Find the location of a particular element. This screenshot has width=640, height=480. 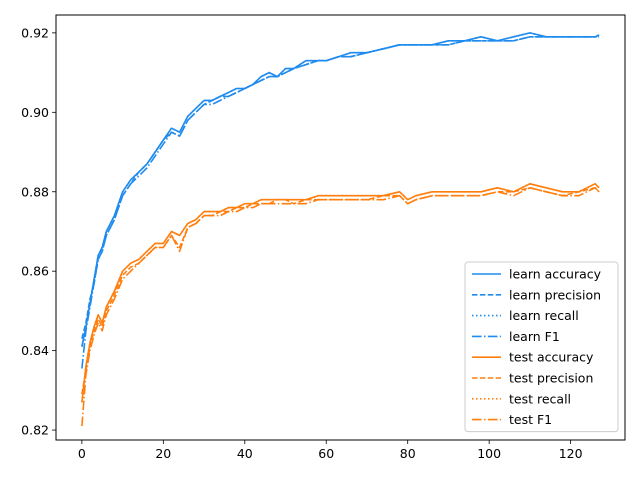

legend-entry-label: learn accuracy is located at coordinates (555, 274).